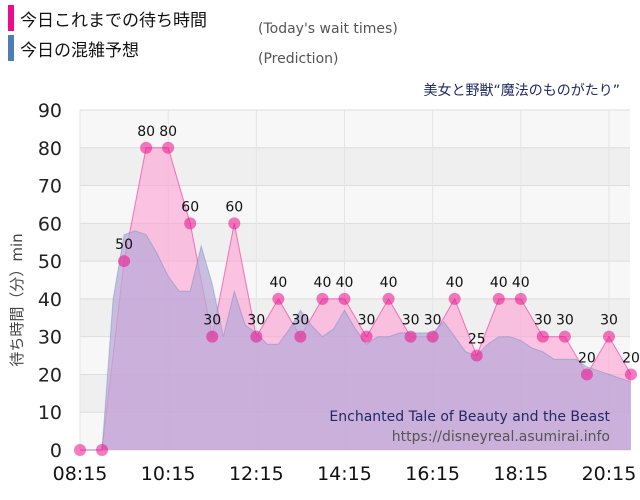  Describe the element at coordinates (80, 474) in the screenshot. I see `x-tick-label: 08:15` at that location.